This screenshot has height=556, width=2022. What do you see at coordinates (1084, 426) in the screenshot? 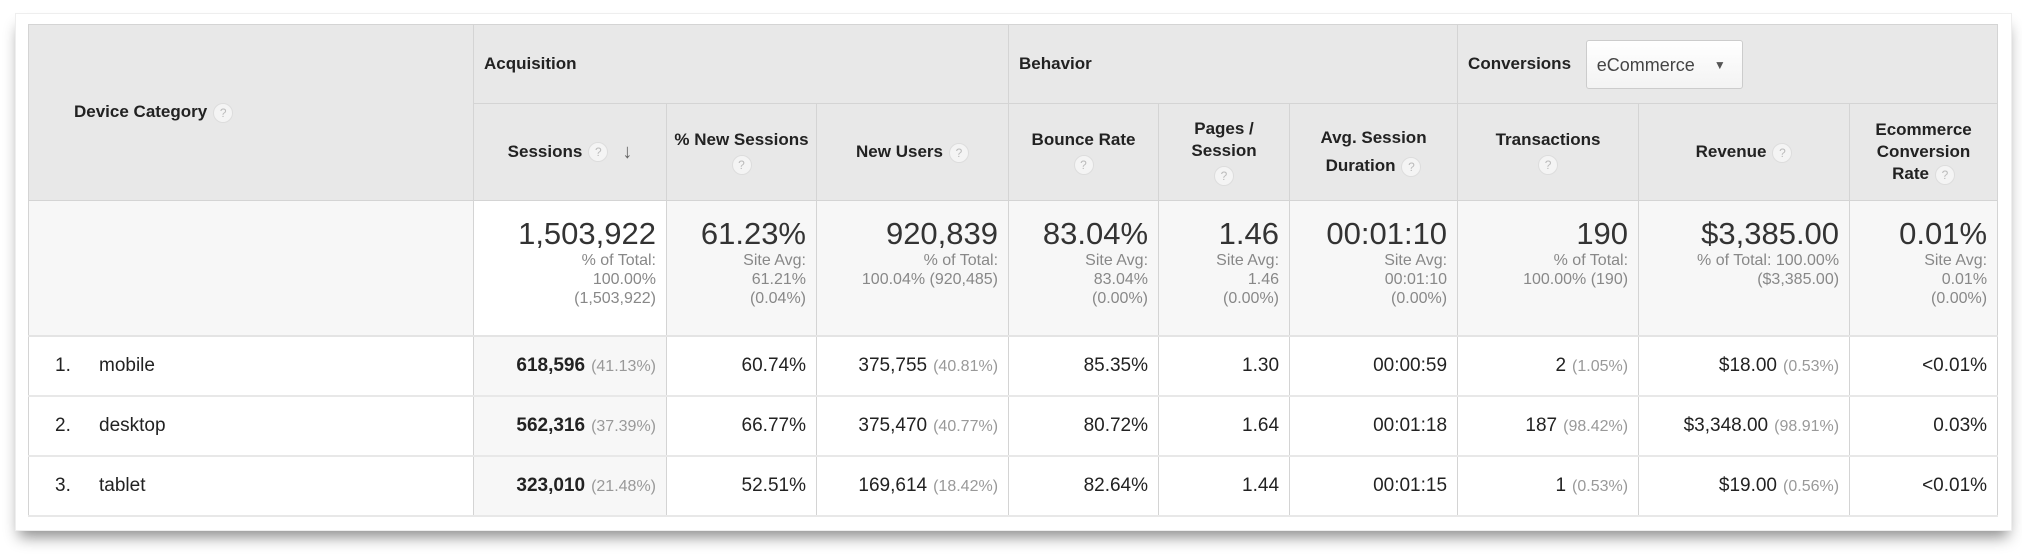
I see `bounce-rate-cell: 80.72%` at bounding box center [1084, 426].